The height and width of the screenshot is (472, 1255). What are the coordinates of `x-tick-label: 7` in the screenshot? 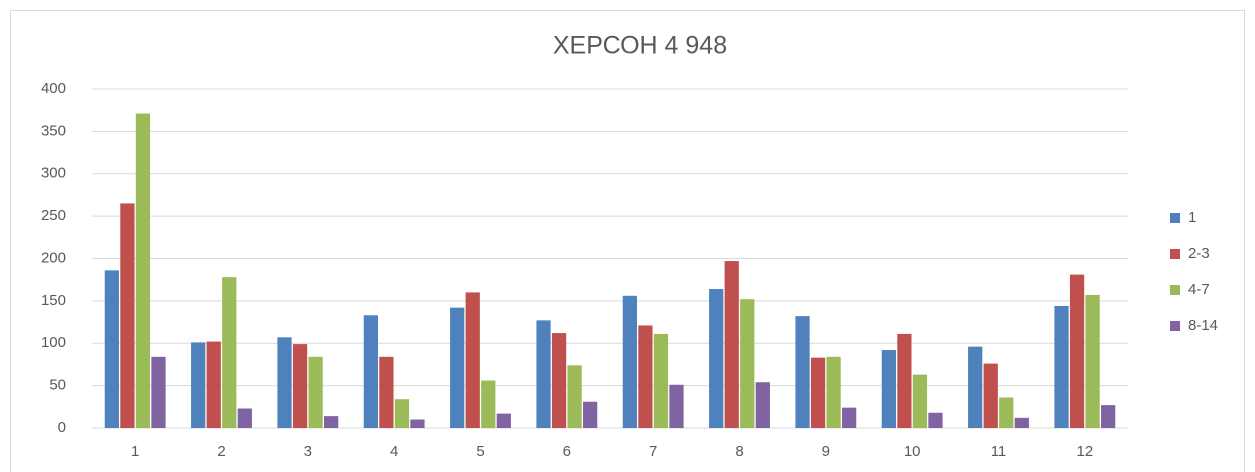 It's located at (653, 451).